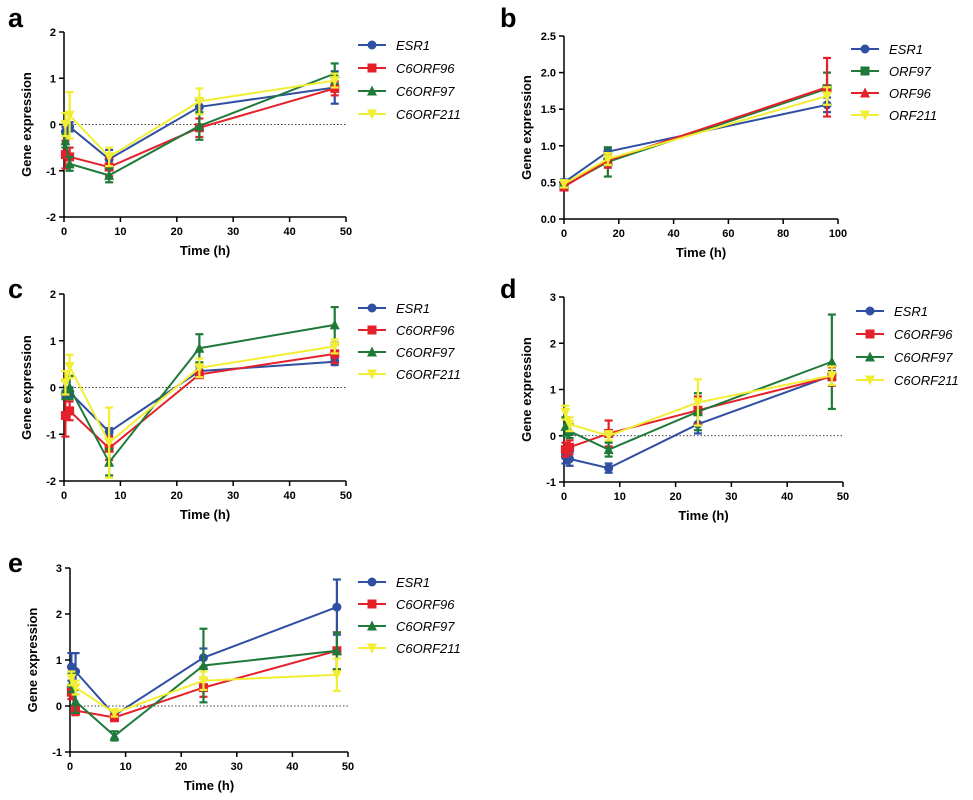  I want to click on legend: ESR1 ORF97 ORF96 ORF211, so click(894, 82).